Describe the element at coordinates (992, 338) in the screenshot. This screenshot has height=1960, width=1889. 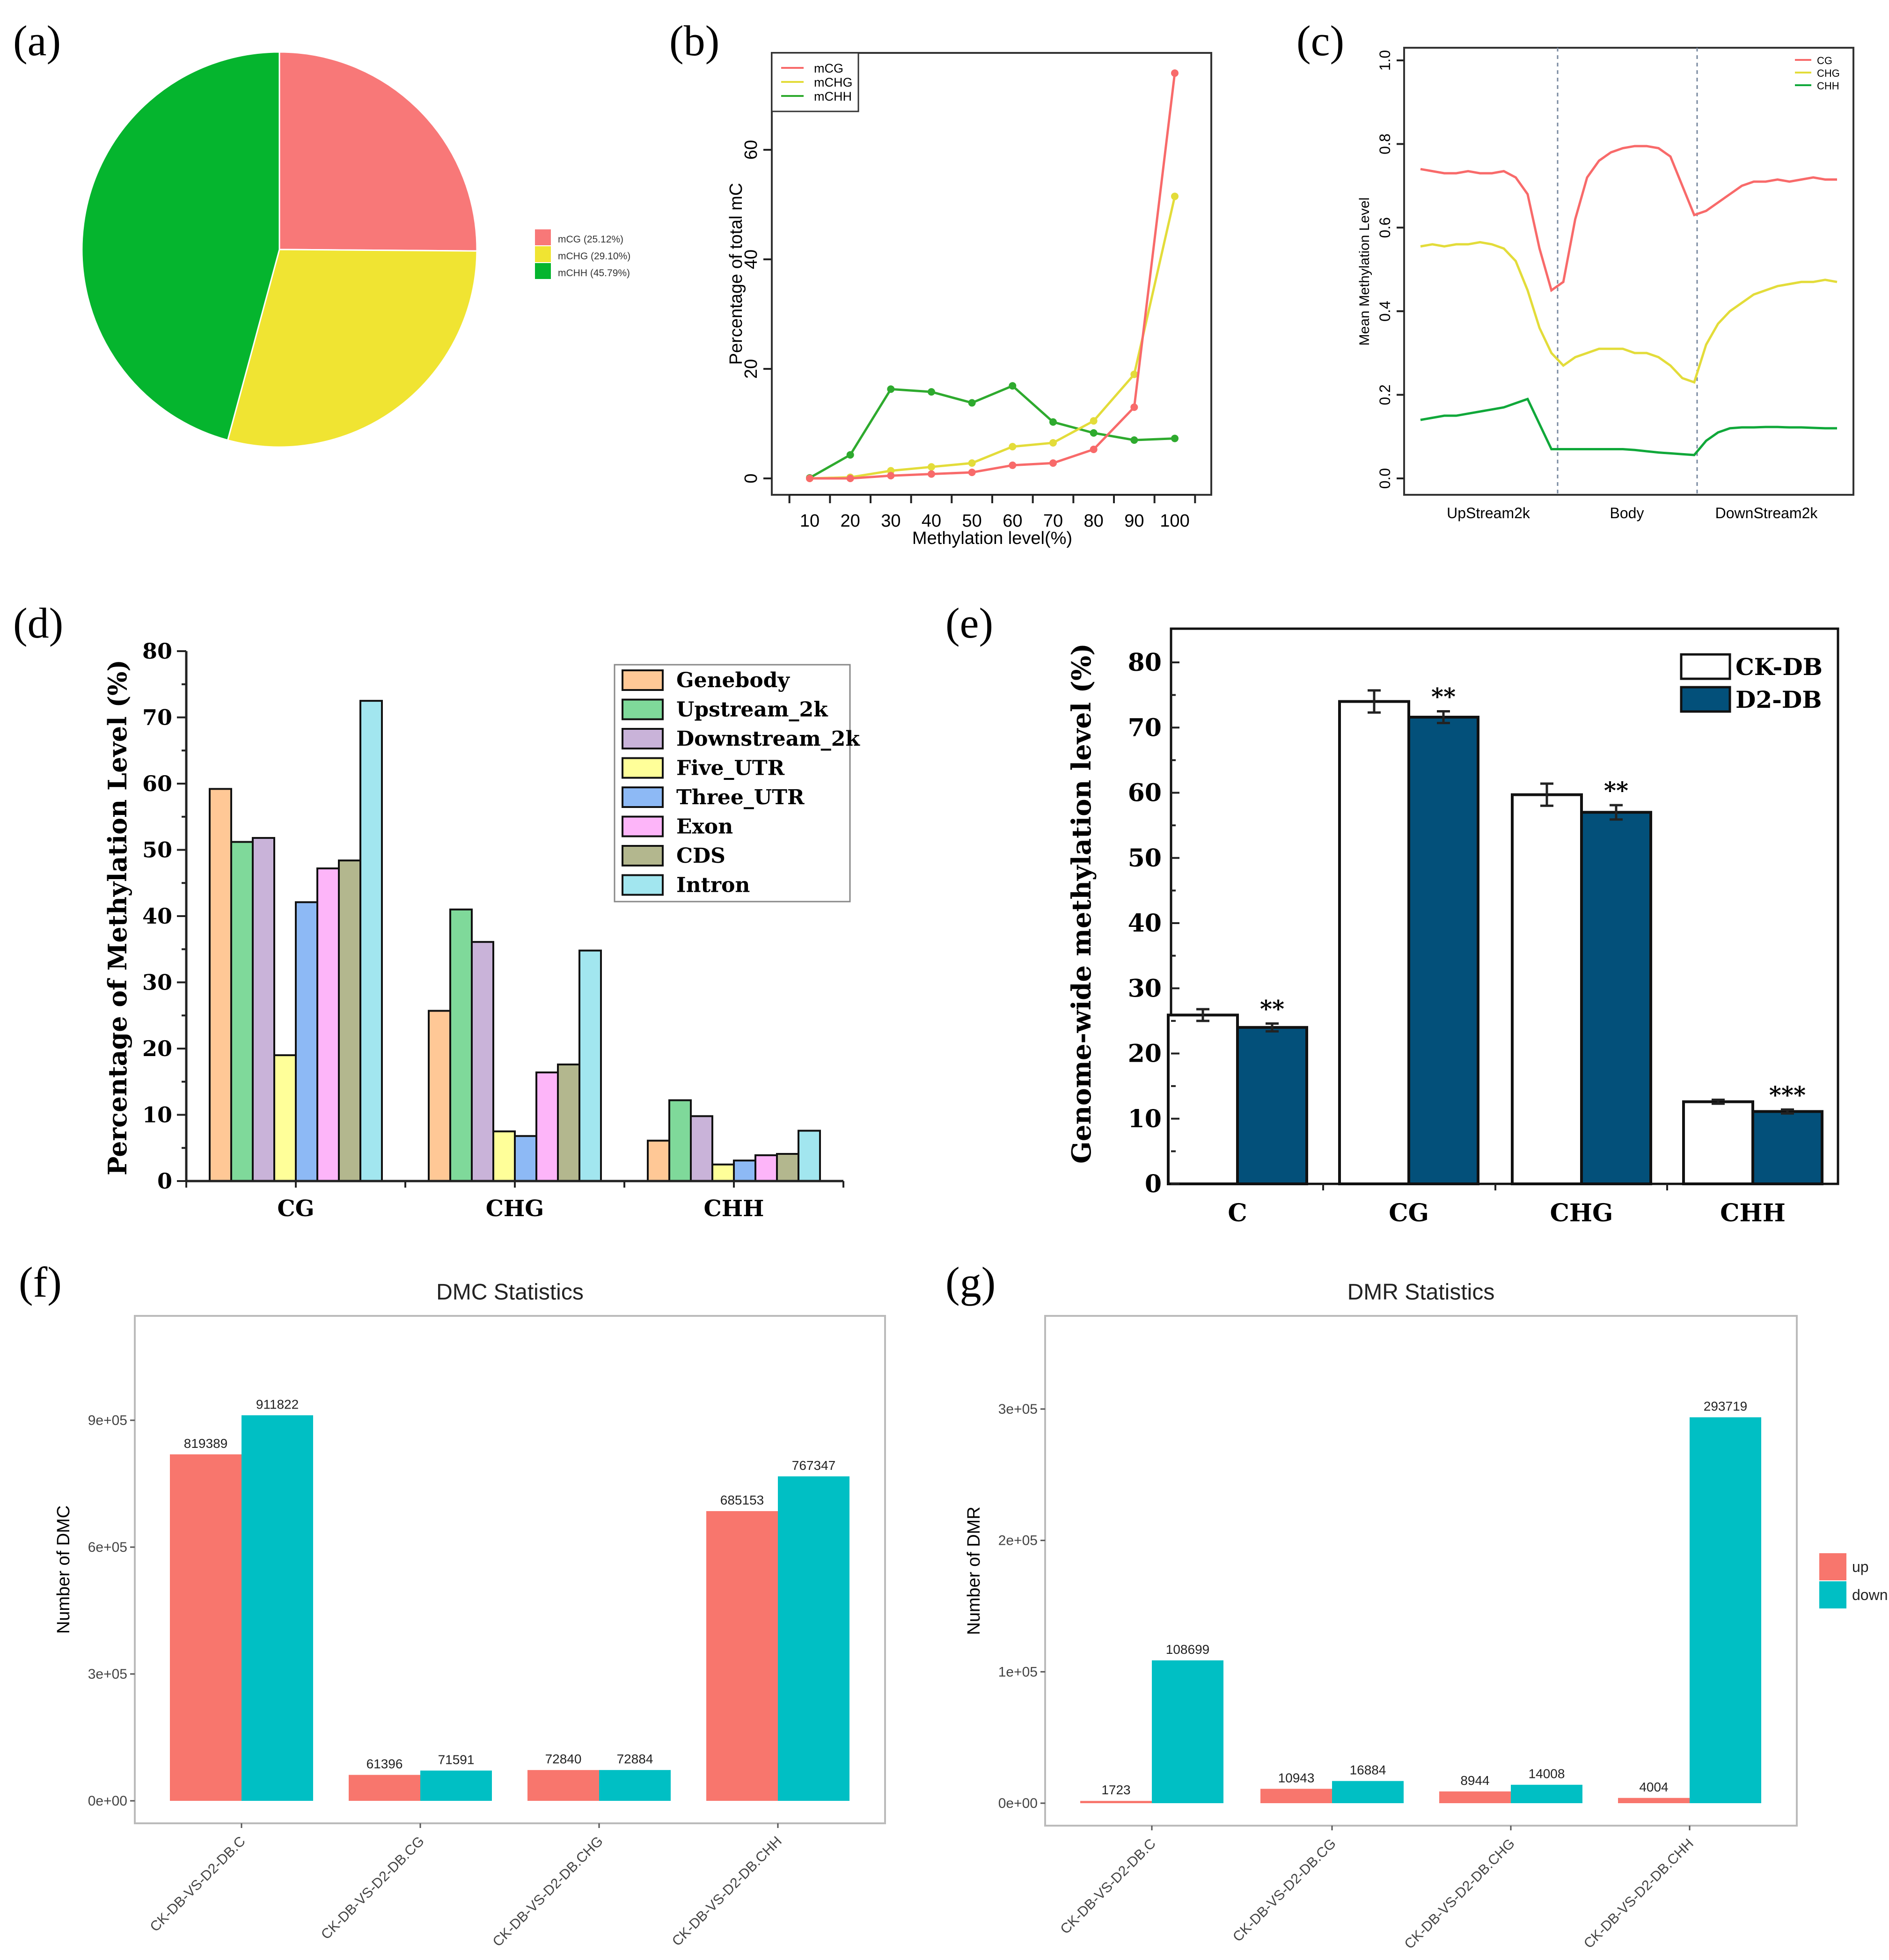
I see `series-line-mCHG` at that location.